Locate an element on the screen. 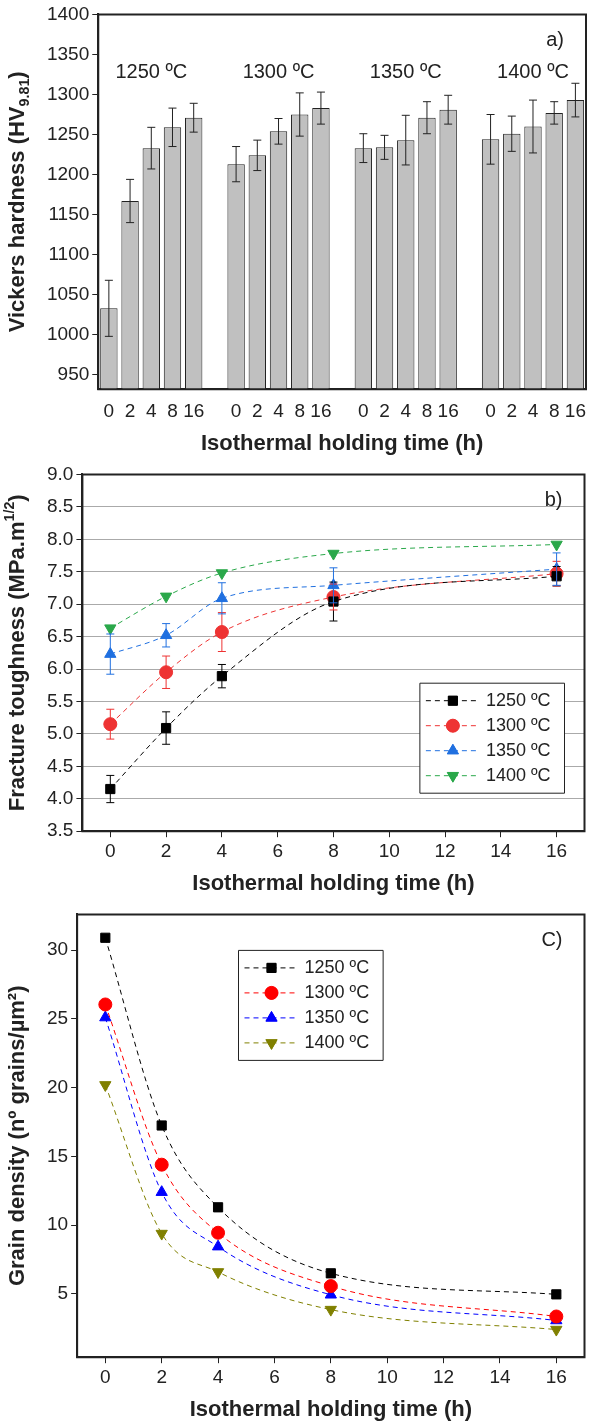  y-tick-label: 1350 is located at coordinates (68, 53).